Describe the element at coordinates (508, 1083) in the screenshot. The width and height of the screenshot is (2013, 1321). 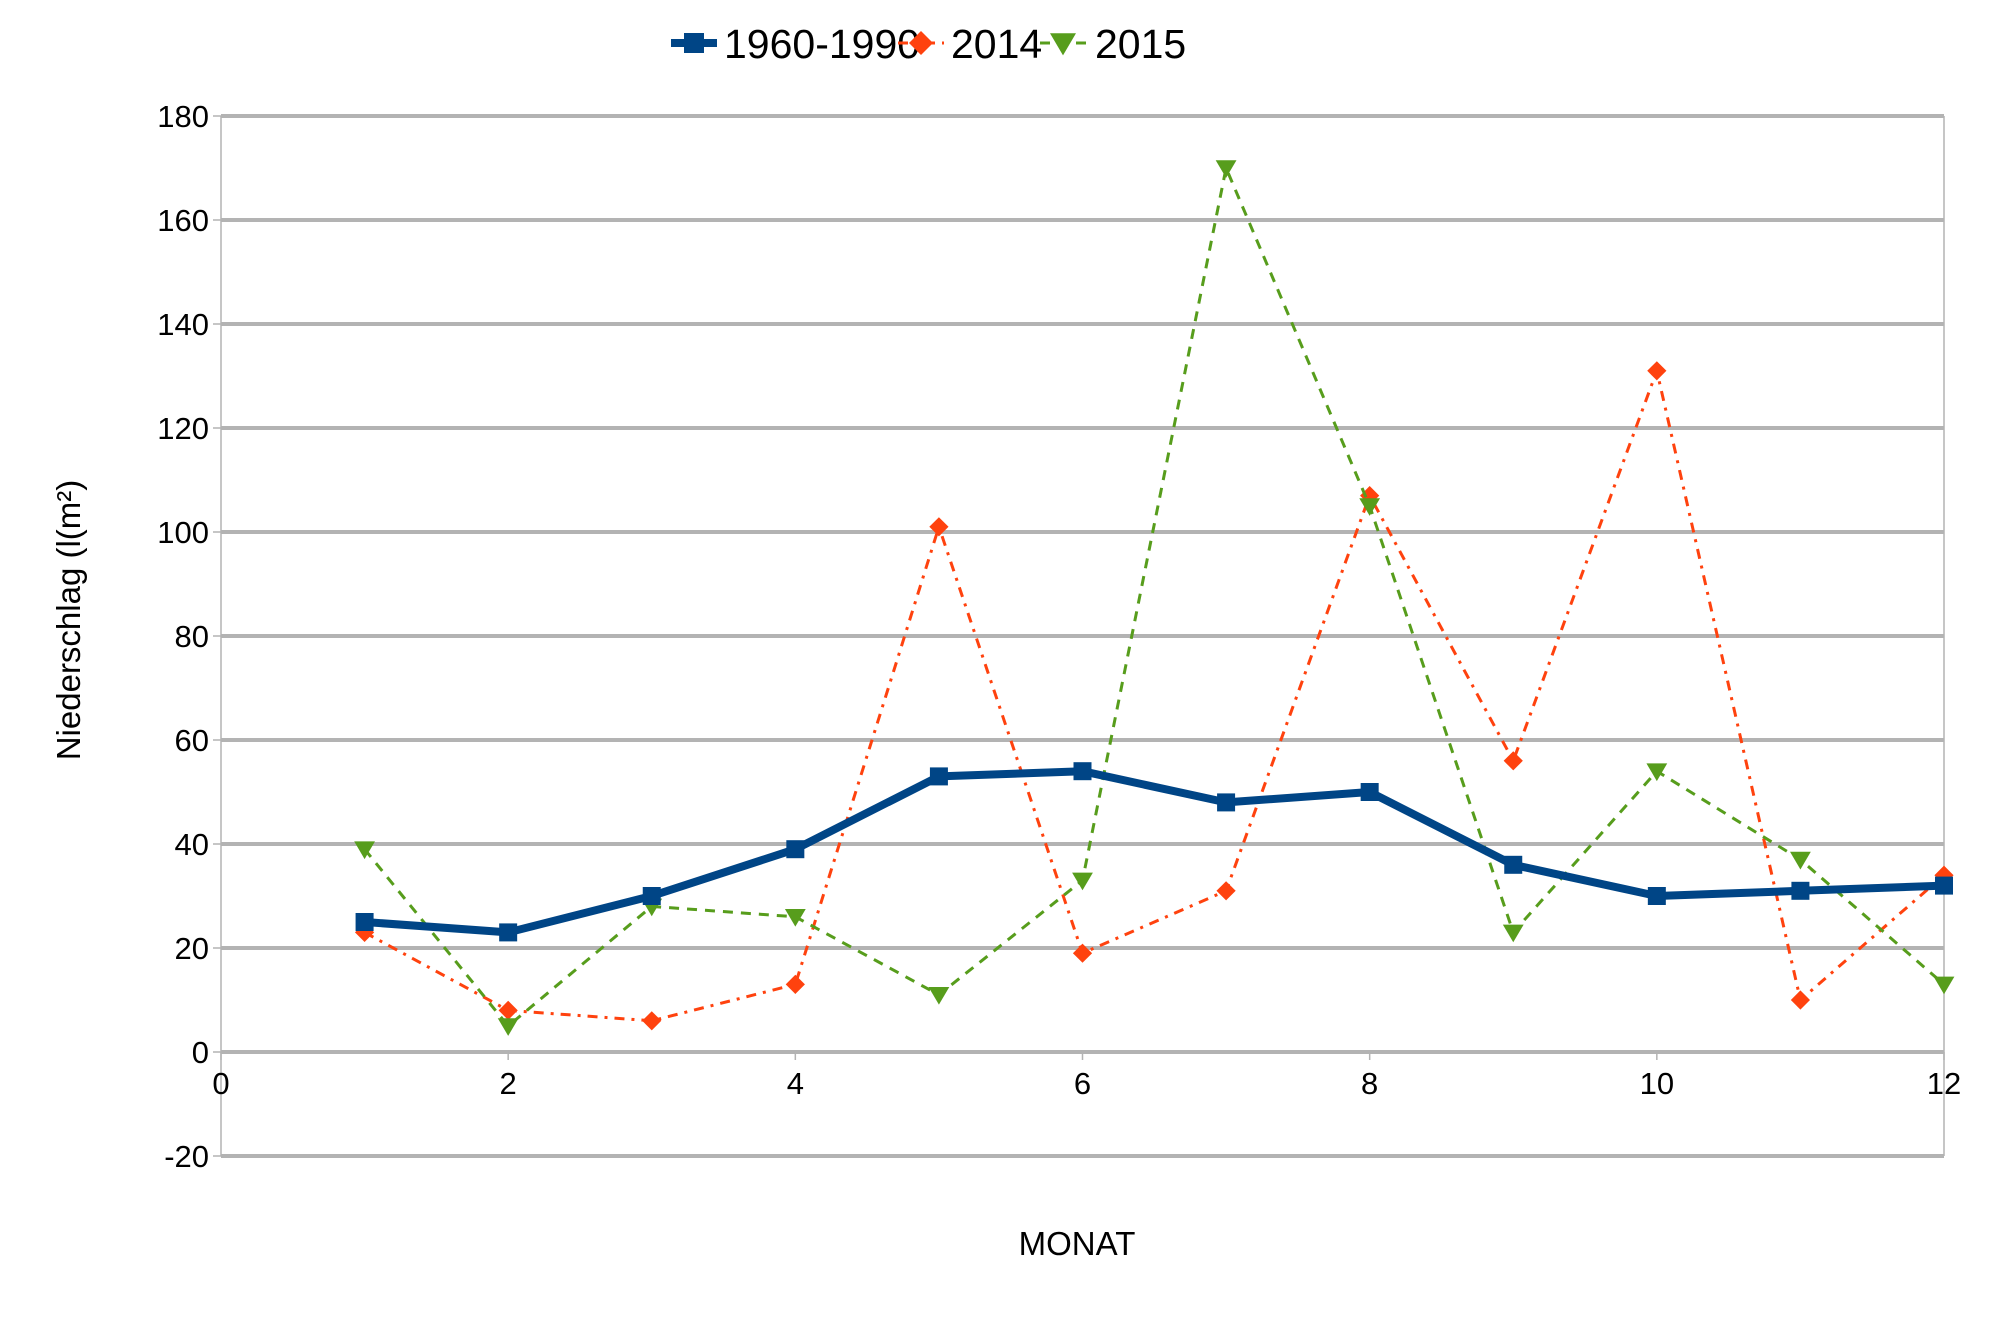
I see `x-tick-label: 2` at that location.